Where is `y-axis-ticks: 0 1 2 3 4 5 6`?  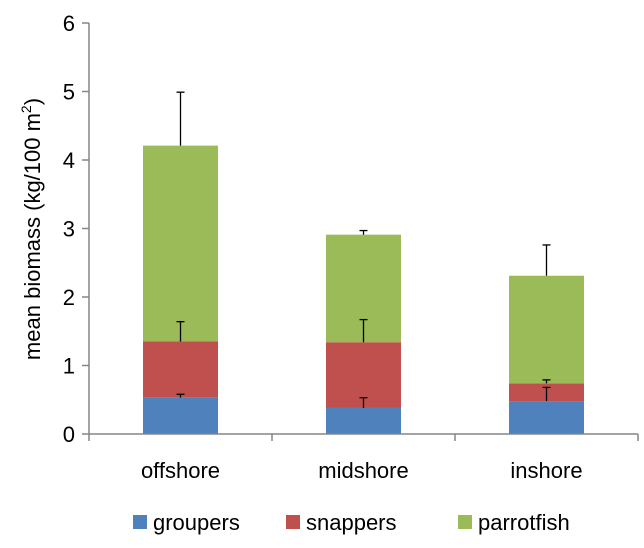
y-axis-ticks: 0 1 2 3 4 5 6 is located at coordinates (76, 229).